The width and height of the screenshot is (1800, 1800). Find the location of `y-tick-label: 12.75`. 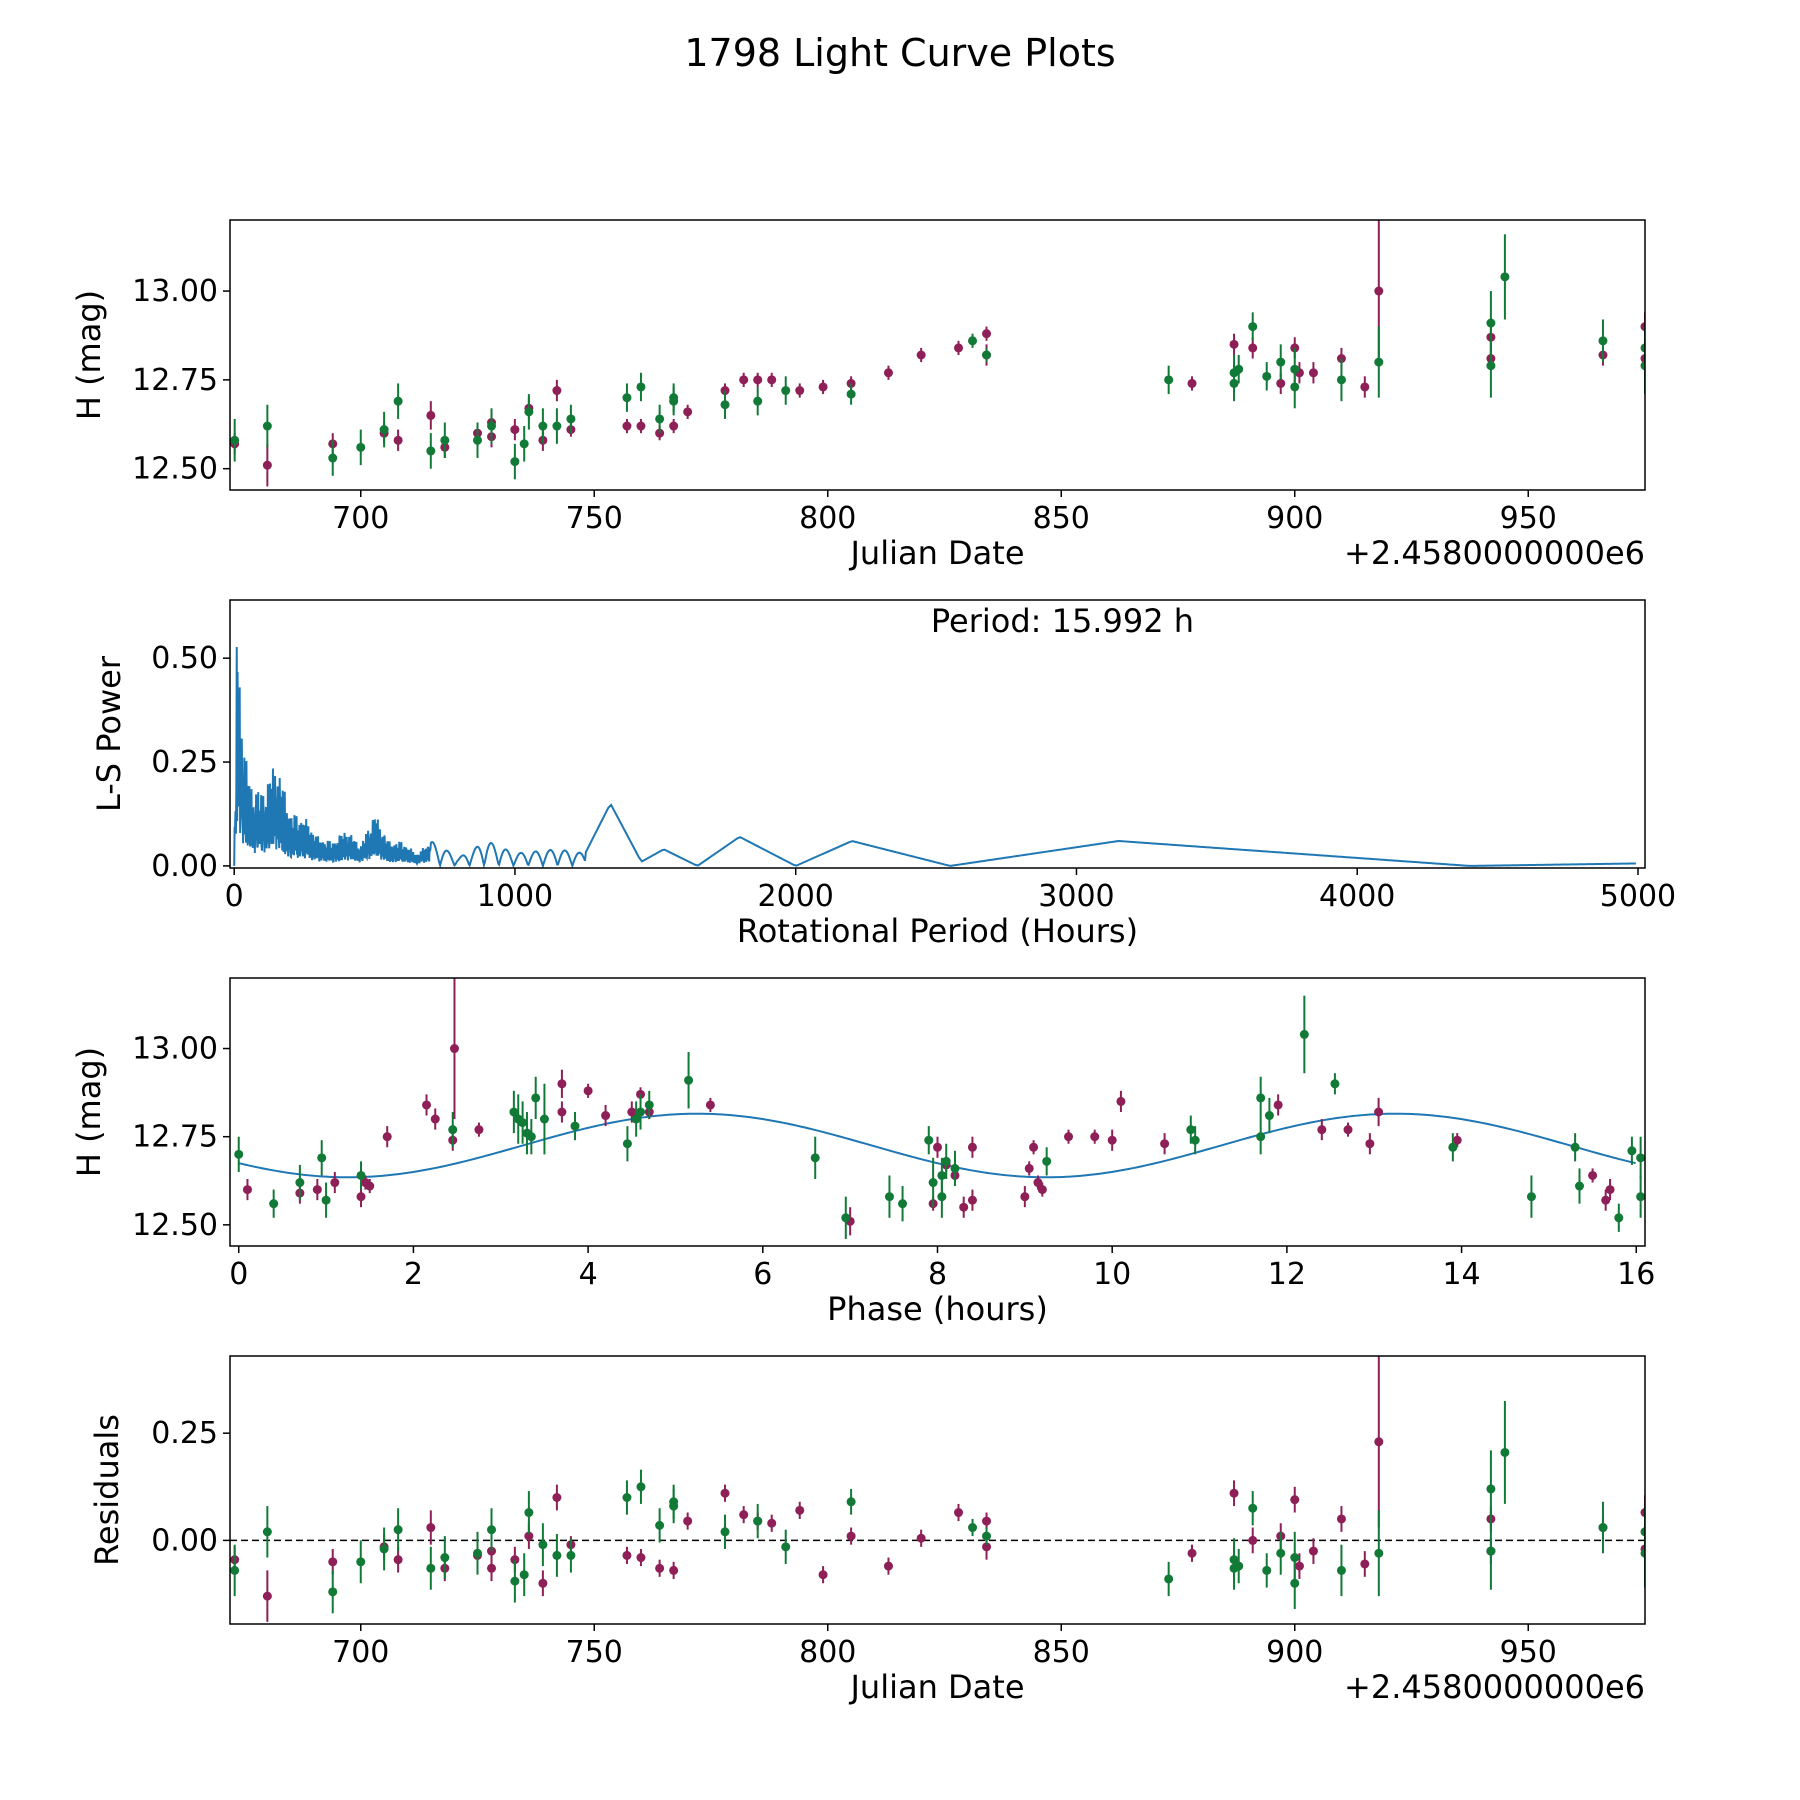

y-tick-label: 12.75 is located at coordinates (175, 380).